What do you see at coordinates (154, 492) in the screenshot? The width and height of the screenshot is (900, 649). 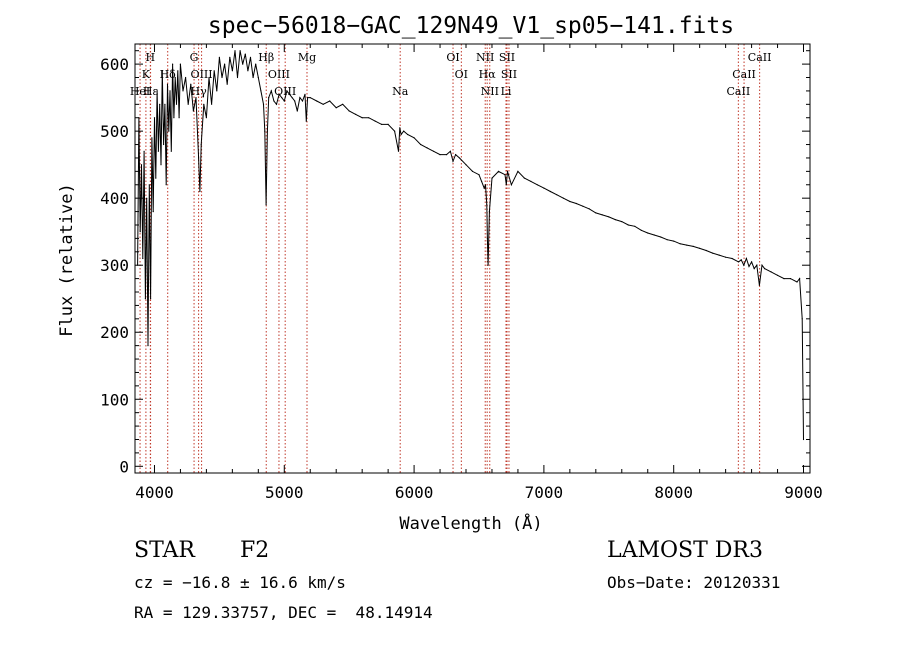 I see `x-tick-label: 4000` at bounding box center [154, 492].